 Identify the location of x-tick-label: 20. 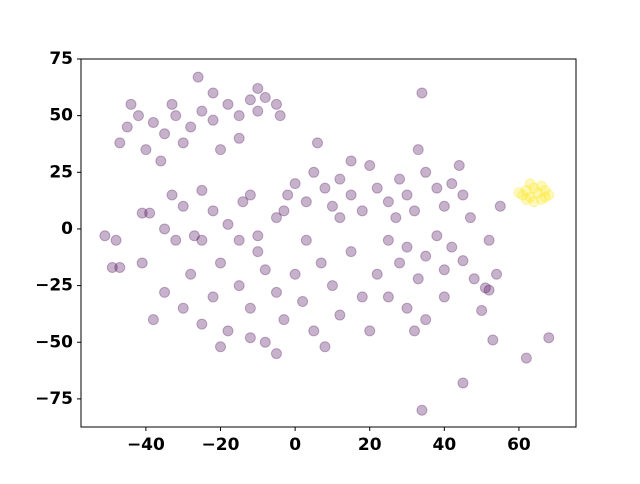
(370, 445).